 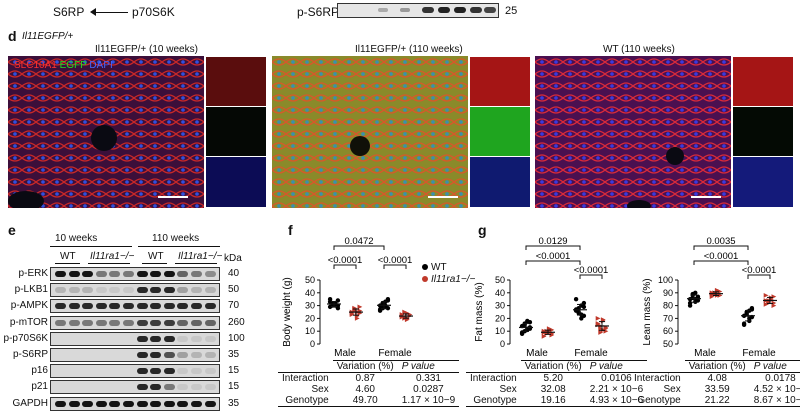 What do you see at coordinates (310, 331) in the screenshot?
I see `y-tick-label: 10` at bounding box center [310, 331].